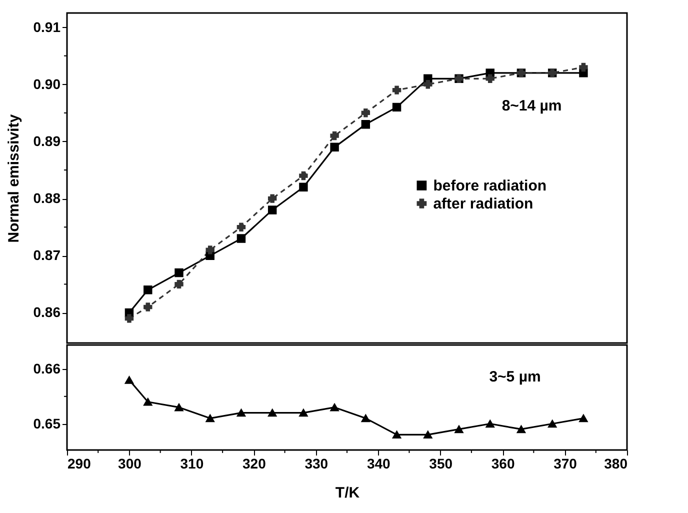 This screenshot has width=688, height=513. What do you see at coordinates (13, 178) in the screenshot?
I see `y-axis-title: Normal emissivity` at bounding box center [13, 178].